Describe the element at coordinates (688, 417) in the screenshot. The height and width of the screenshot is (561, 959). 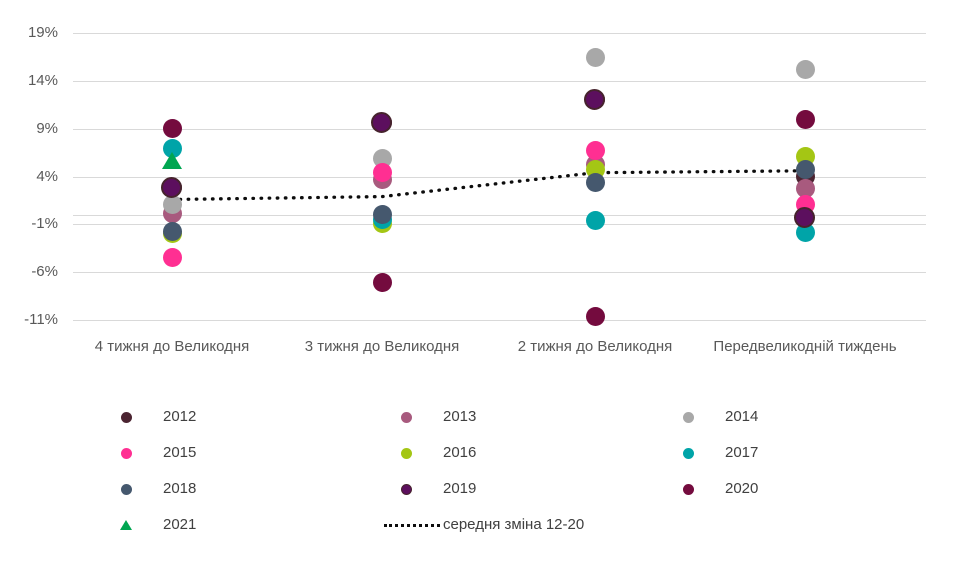
I see `legend-swatch-2014` at that location.